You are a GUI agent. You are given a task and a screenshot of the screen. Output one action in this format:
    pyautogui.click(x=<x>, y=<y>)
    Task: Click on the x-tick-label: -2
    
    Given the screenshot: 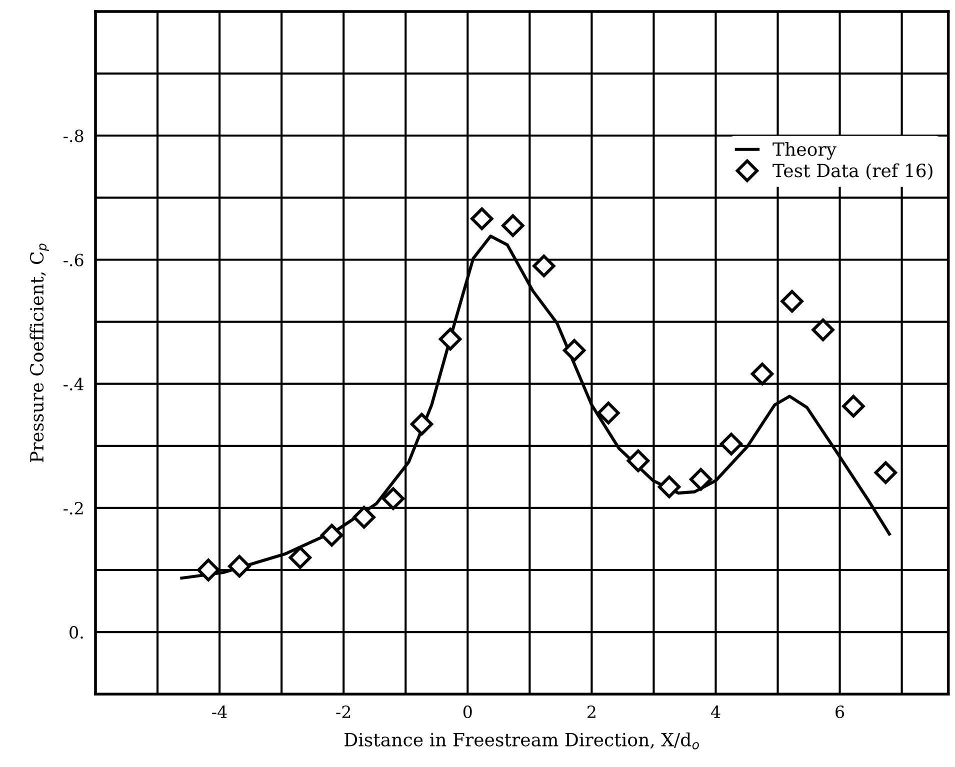 What is the action you would take?
    pyautogui.click(x=343, y=712)
    